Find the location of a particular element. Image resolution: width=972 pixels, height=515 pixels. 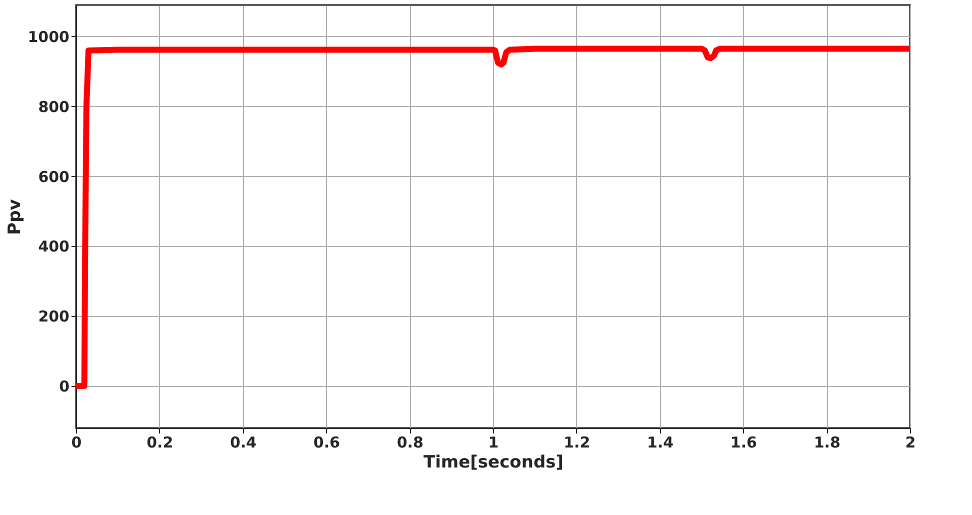

y-axis-title: Ppv is located at coordinates (14, 217).